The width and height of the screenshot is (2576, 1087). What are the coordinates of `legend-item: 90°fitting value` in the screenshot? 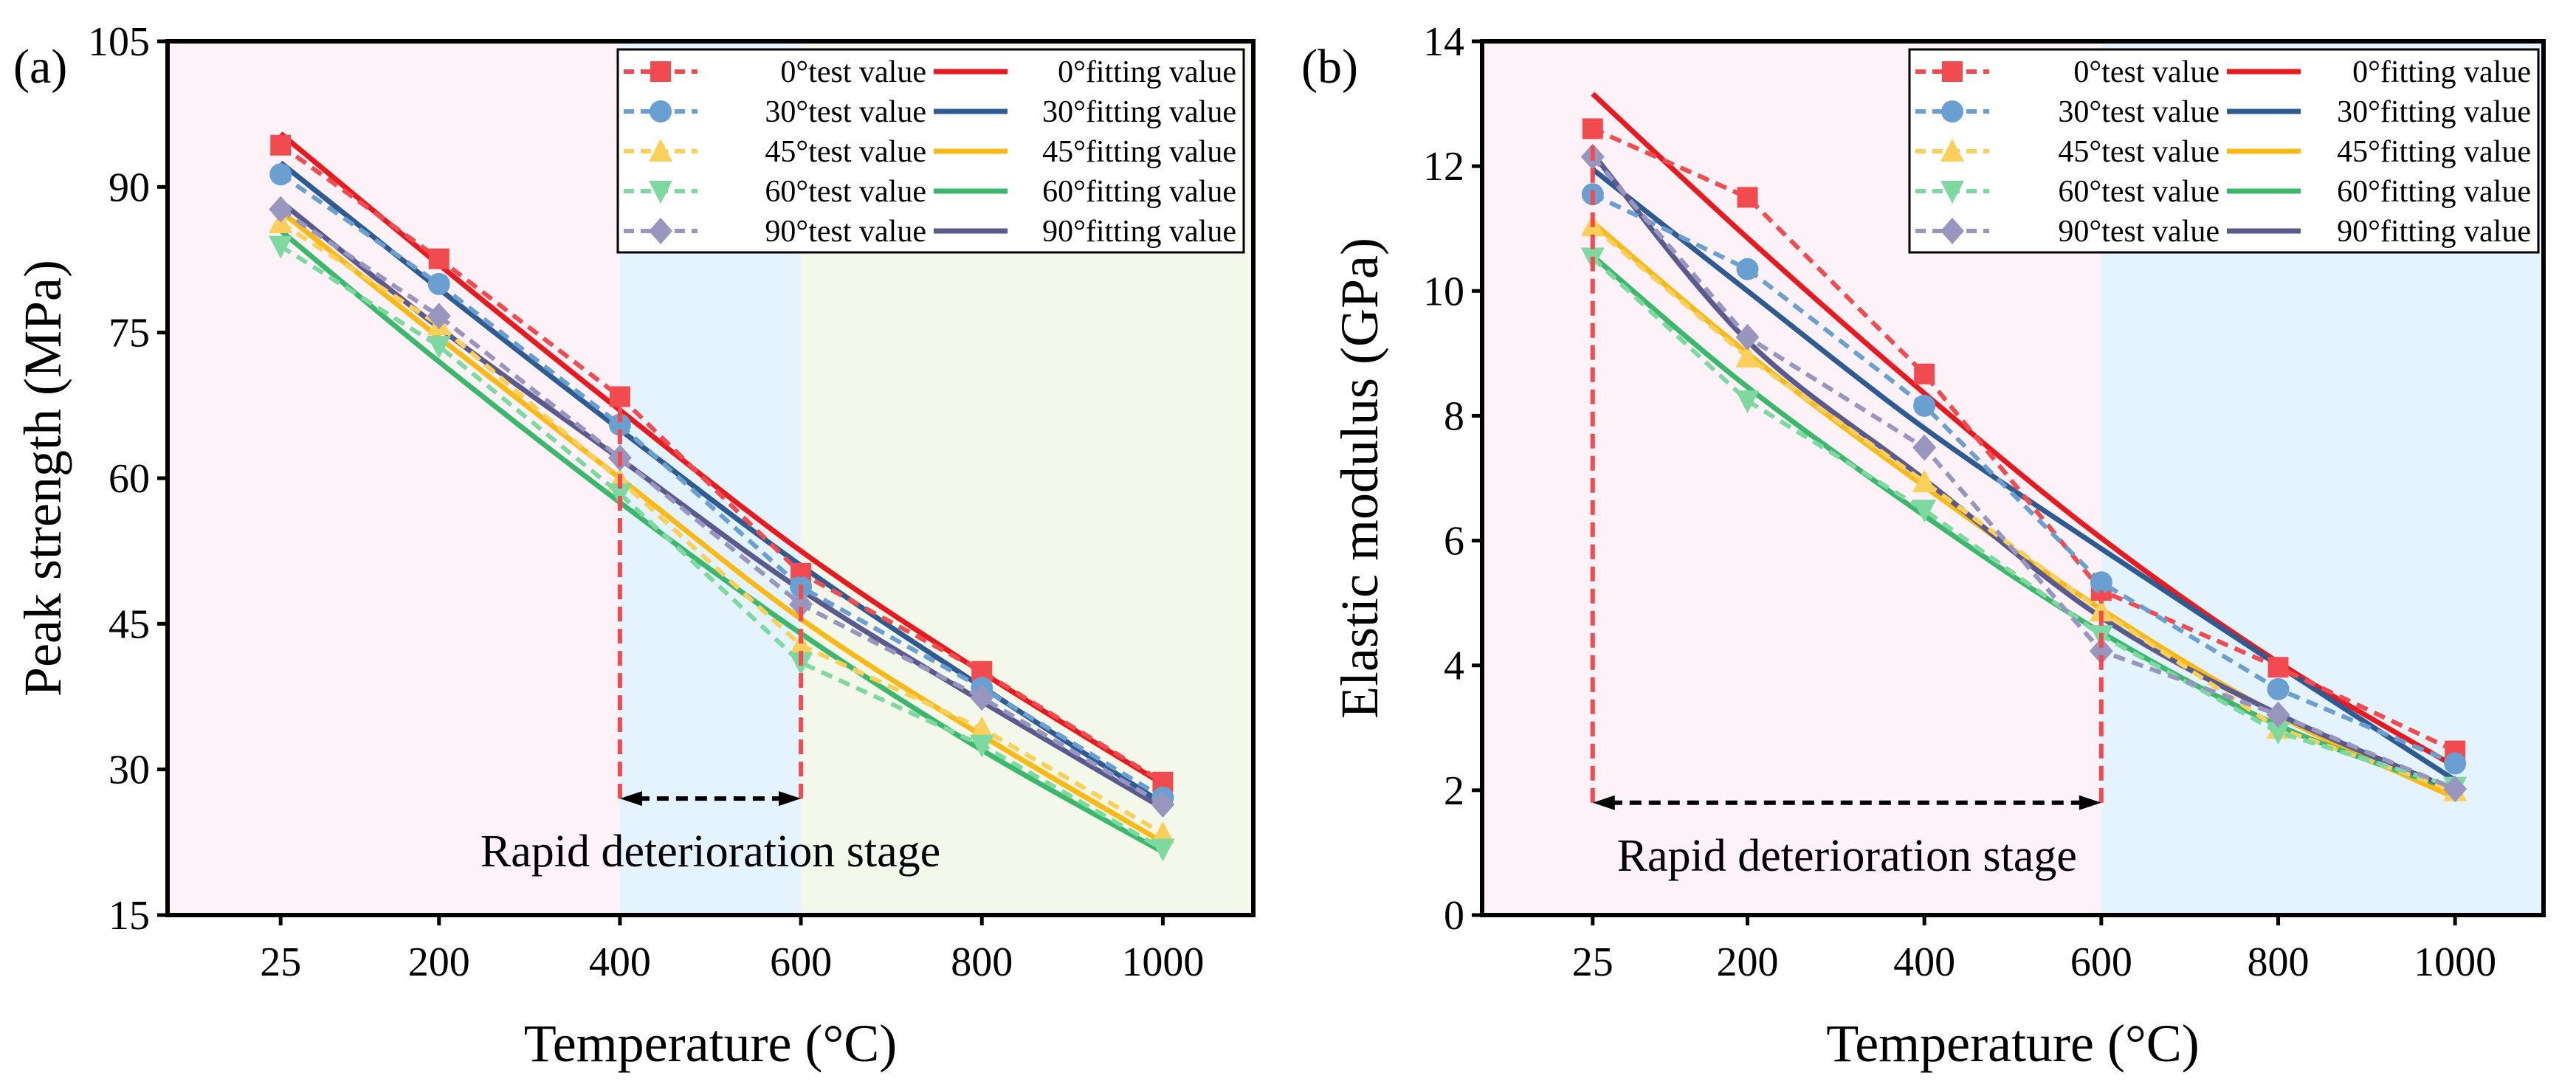 It's located at (2379, 232).